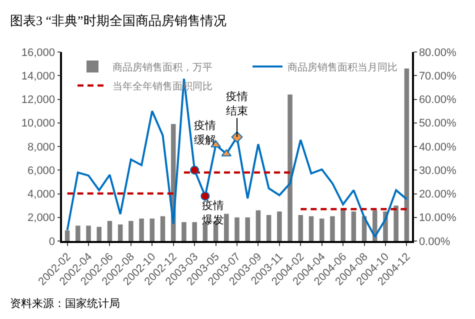 The width and height of the screenshot is (475, 319). Describe the element at coordinates (437, 194) in the screenshot. I see `y2-tick-label: 20.00%` at that location.